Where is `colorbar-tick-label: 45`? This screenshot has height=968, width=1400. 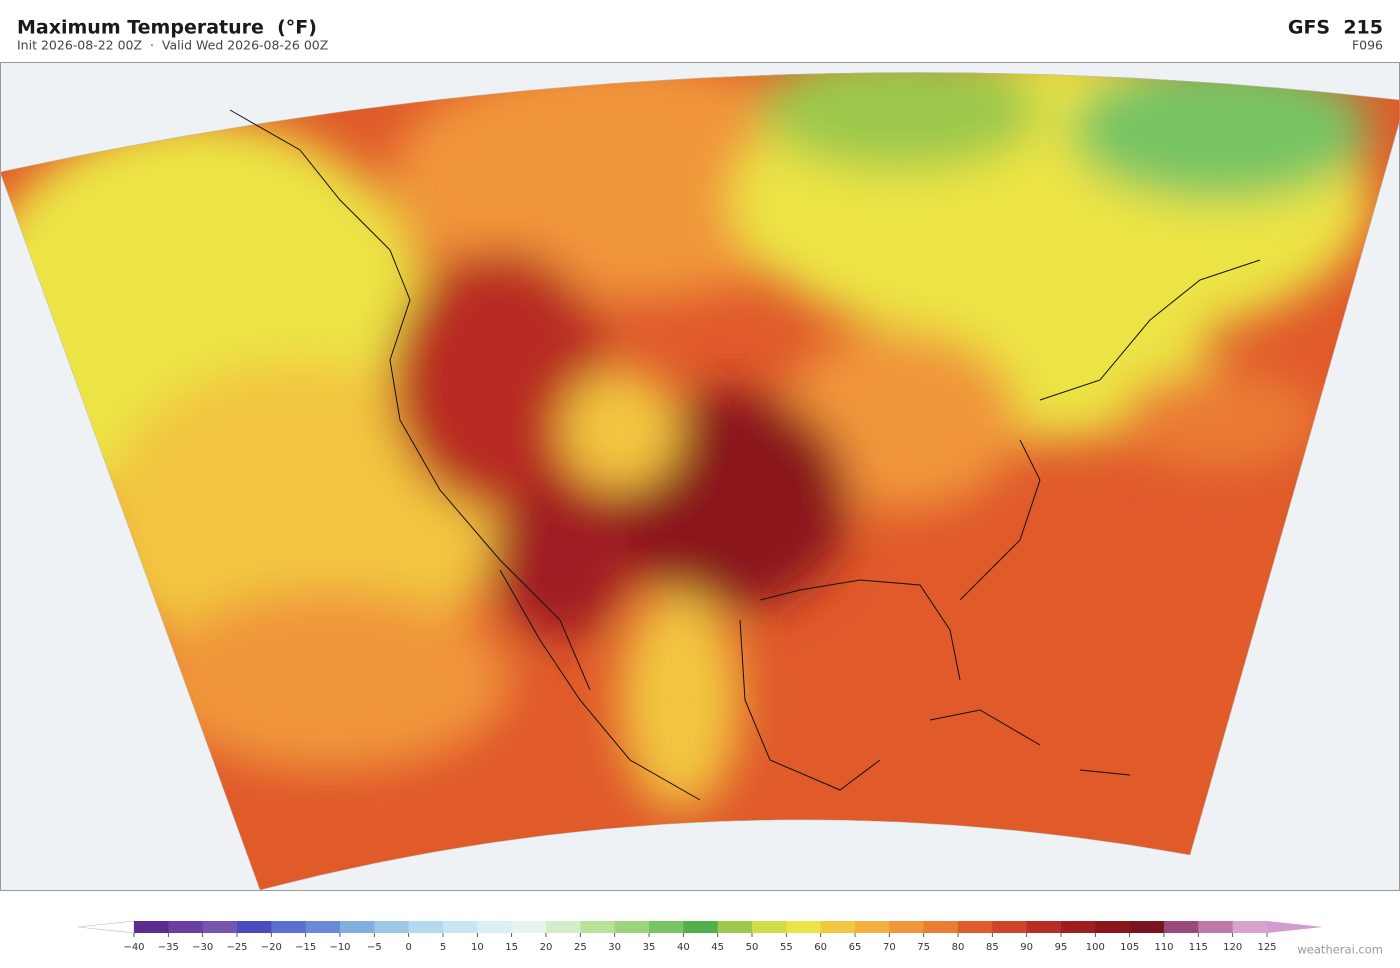 colorbar-tick-label: 45 is located at coordinates (717, 947).